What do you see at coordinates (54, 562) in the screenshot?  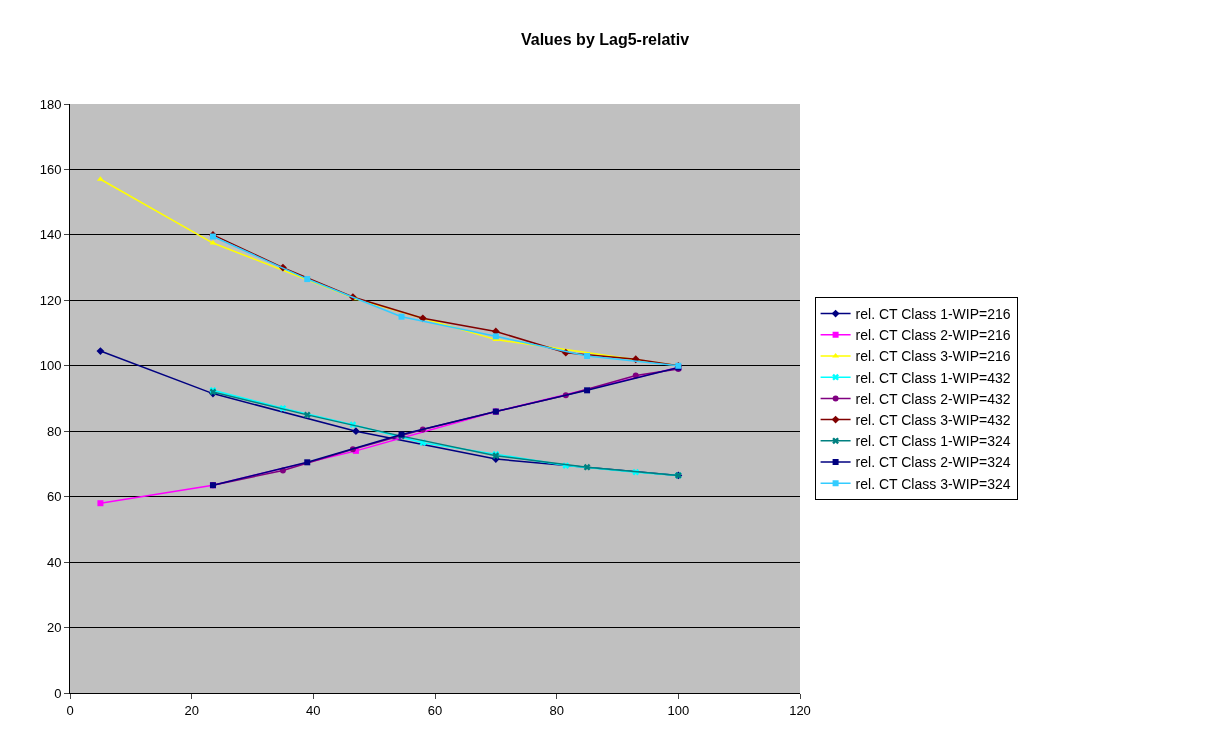 I see `y-tick-label: 40` at bounding box center [54, 562].